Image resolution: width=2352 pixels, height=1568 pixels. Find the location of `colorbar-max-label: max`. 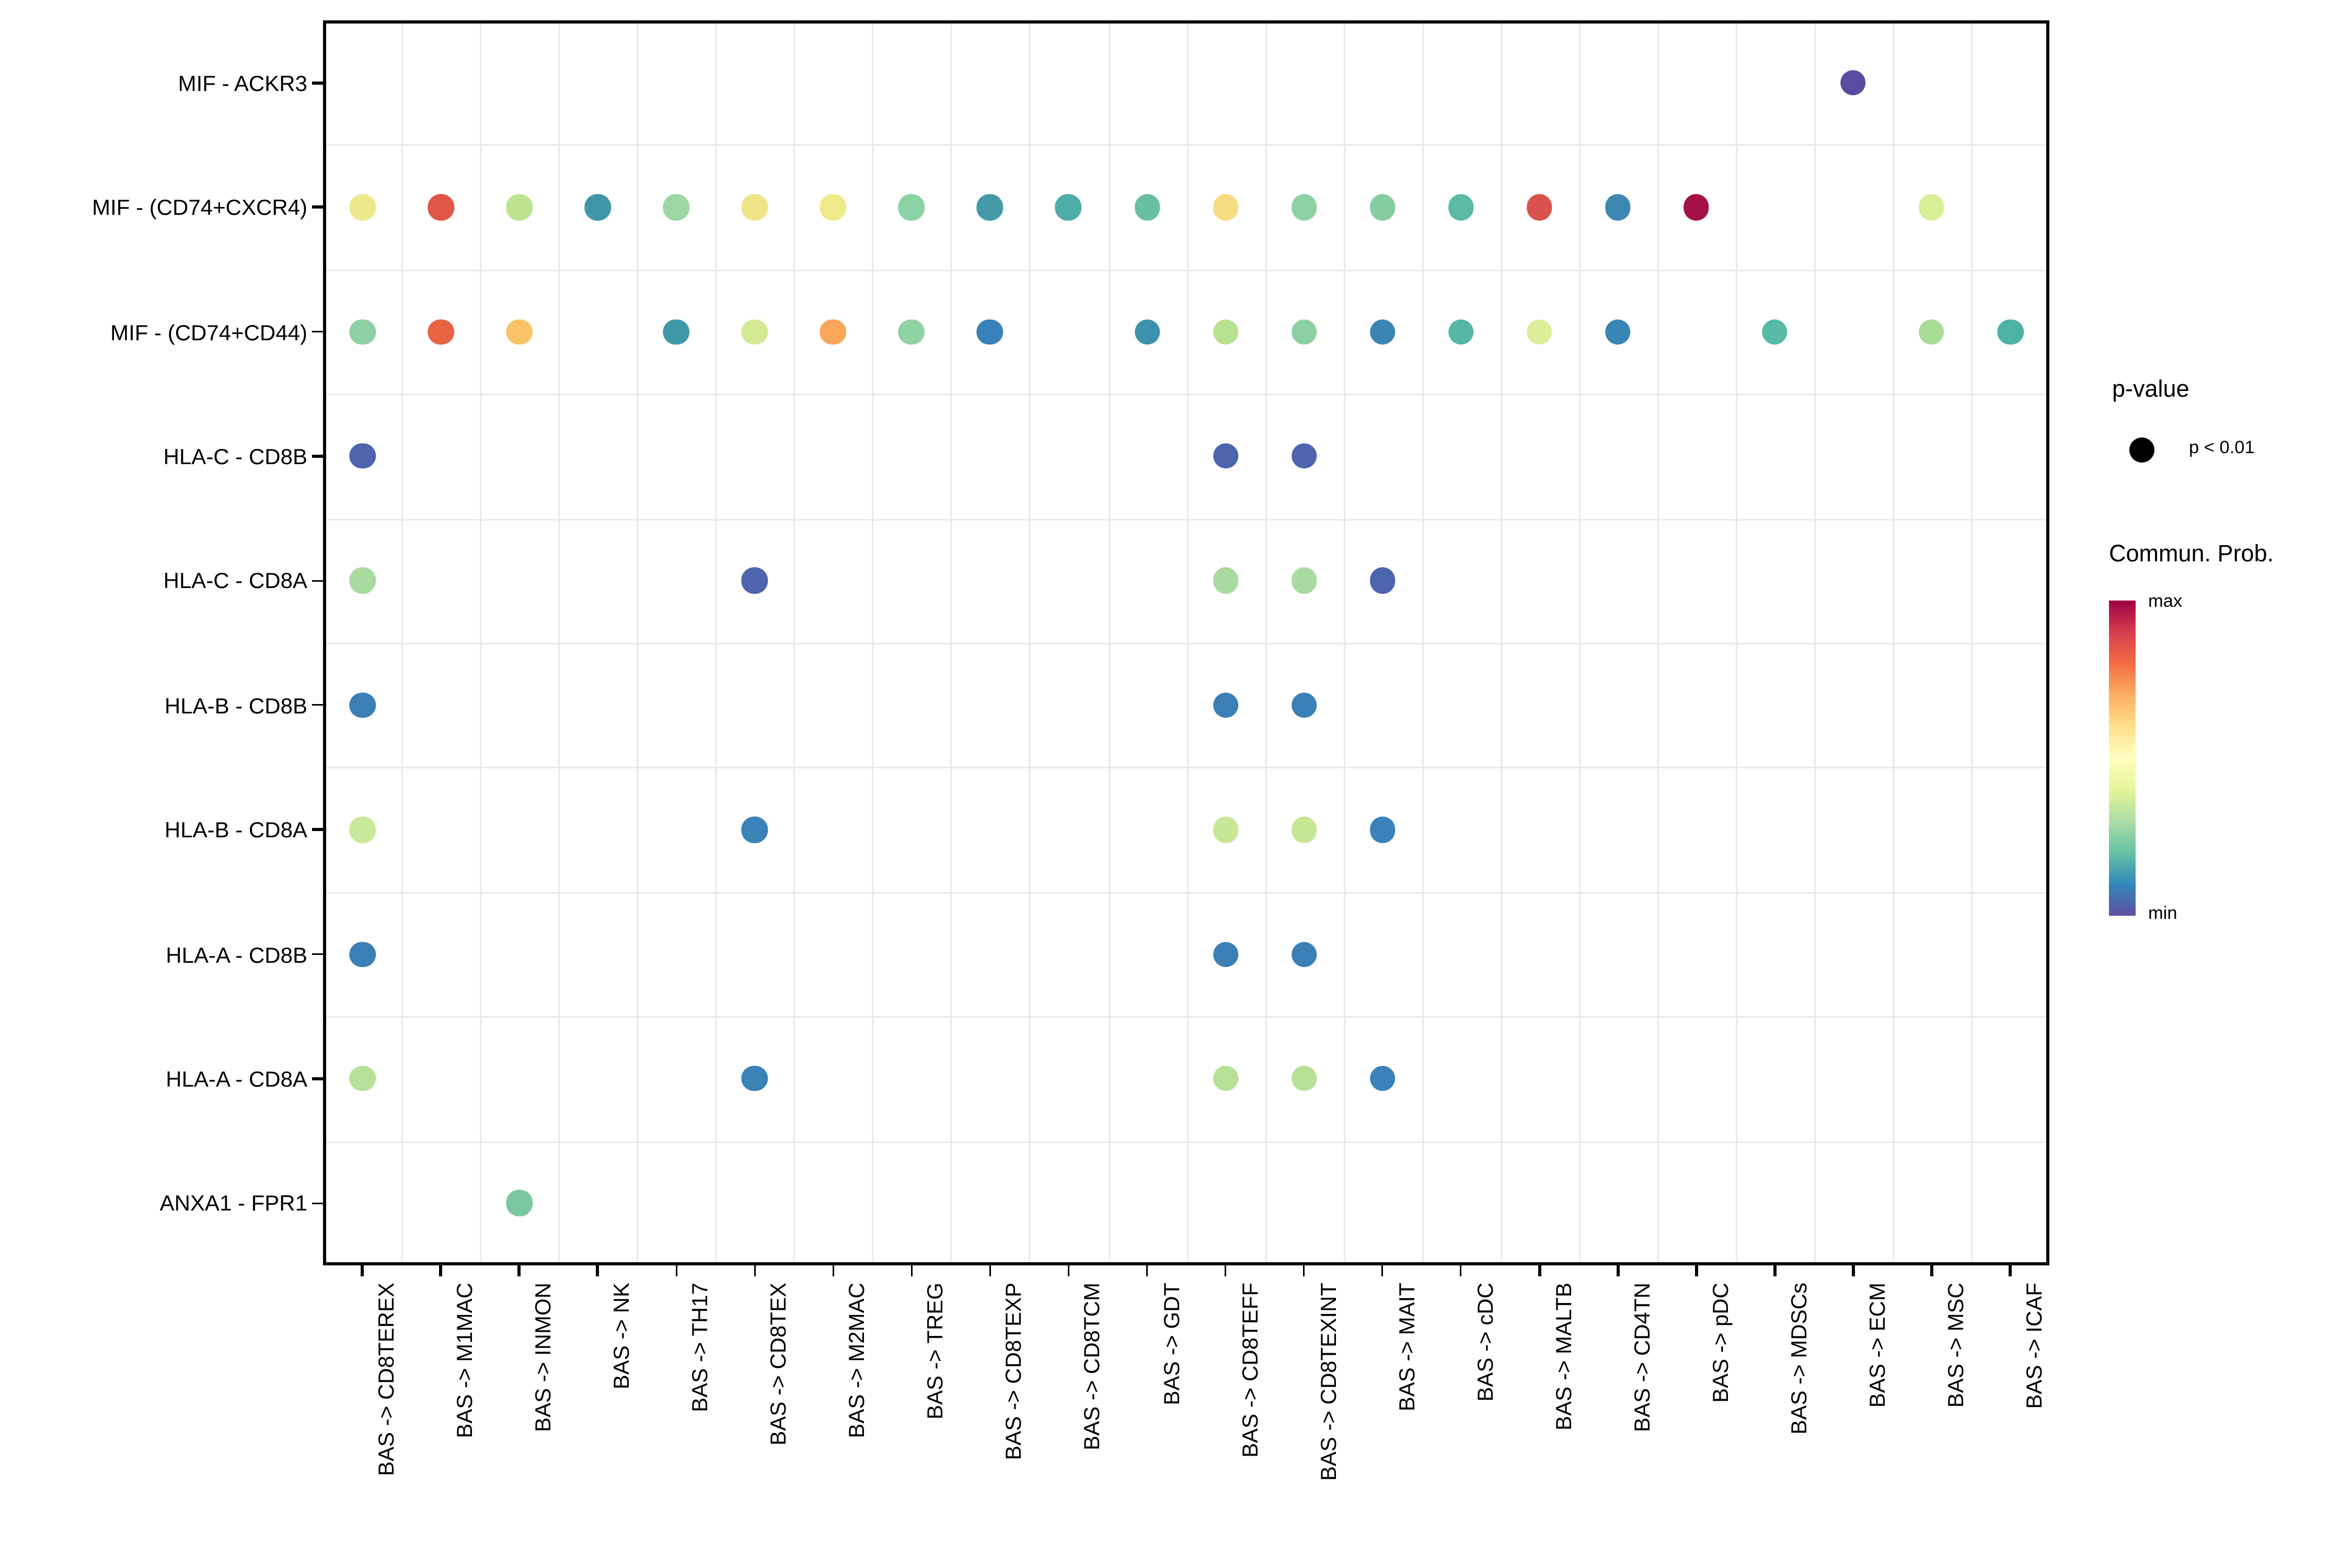

colorbar-max-label: max is located at coordinates (2165, 602).